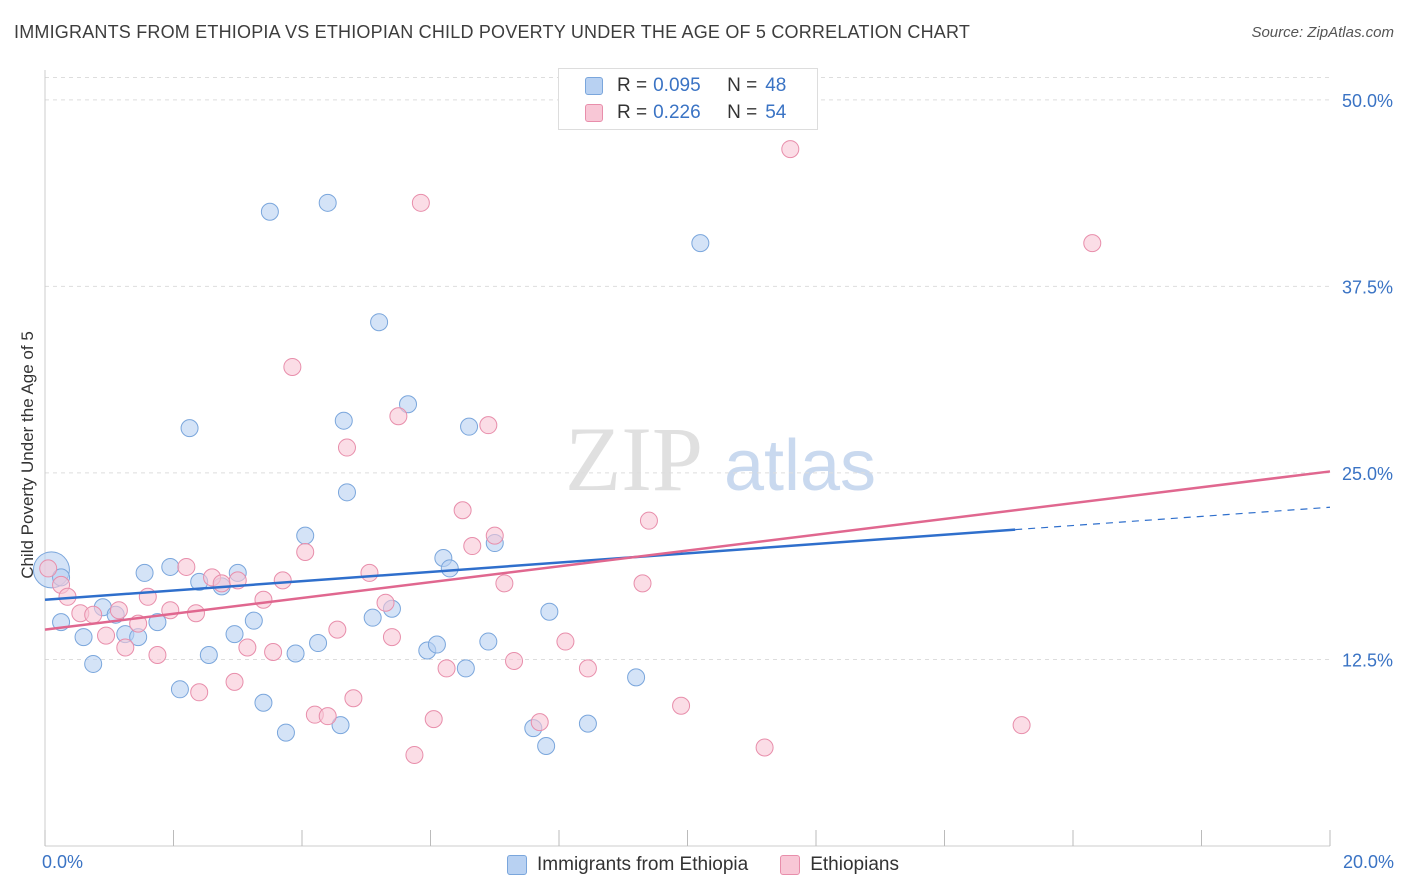  I want to click on watermark-atlas: atlas, so click(800, 466).